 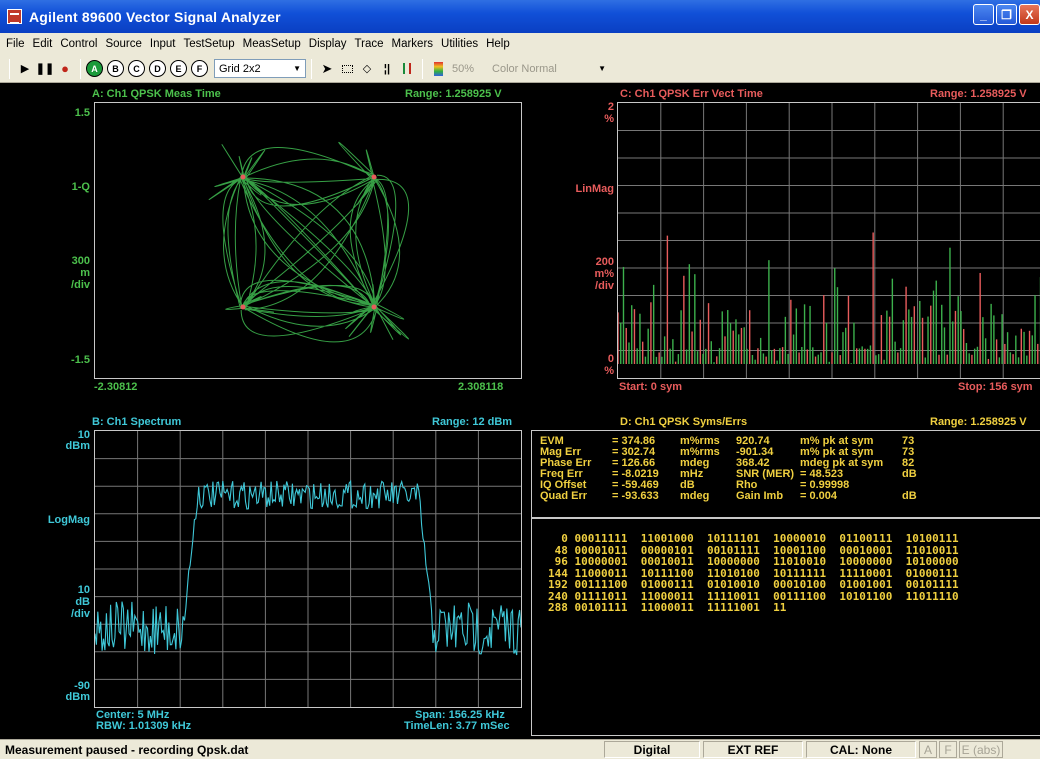 I want to click on app-icon, so click(x=14, y=16).